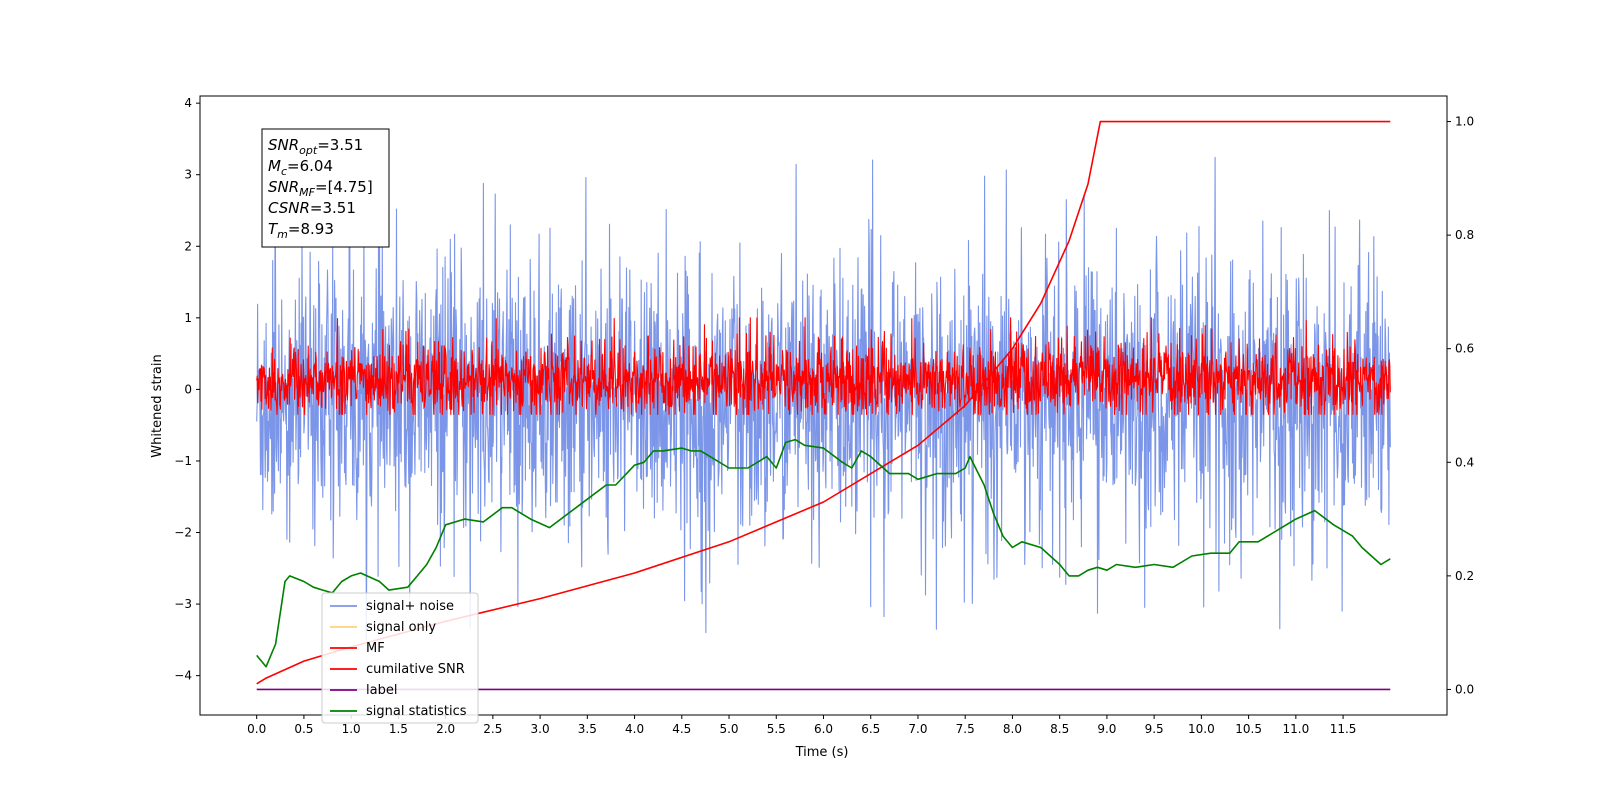 The image size is (1600, 800). Describe the element at coordinates (1464, 689) in the screenshot. I see `y2-tick-label: 0.0` at that location.